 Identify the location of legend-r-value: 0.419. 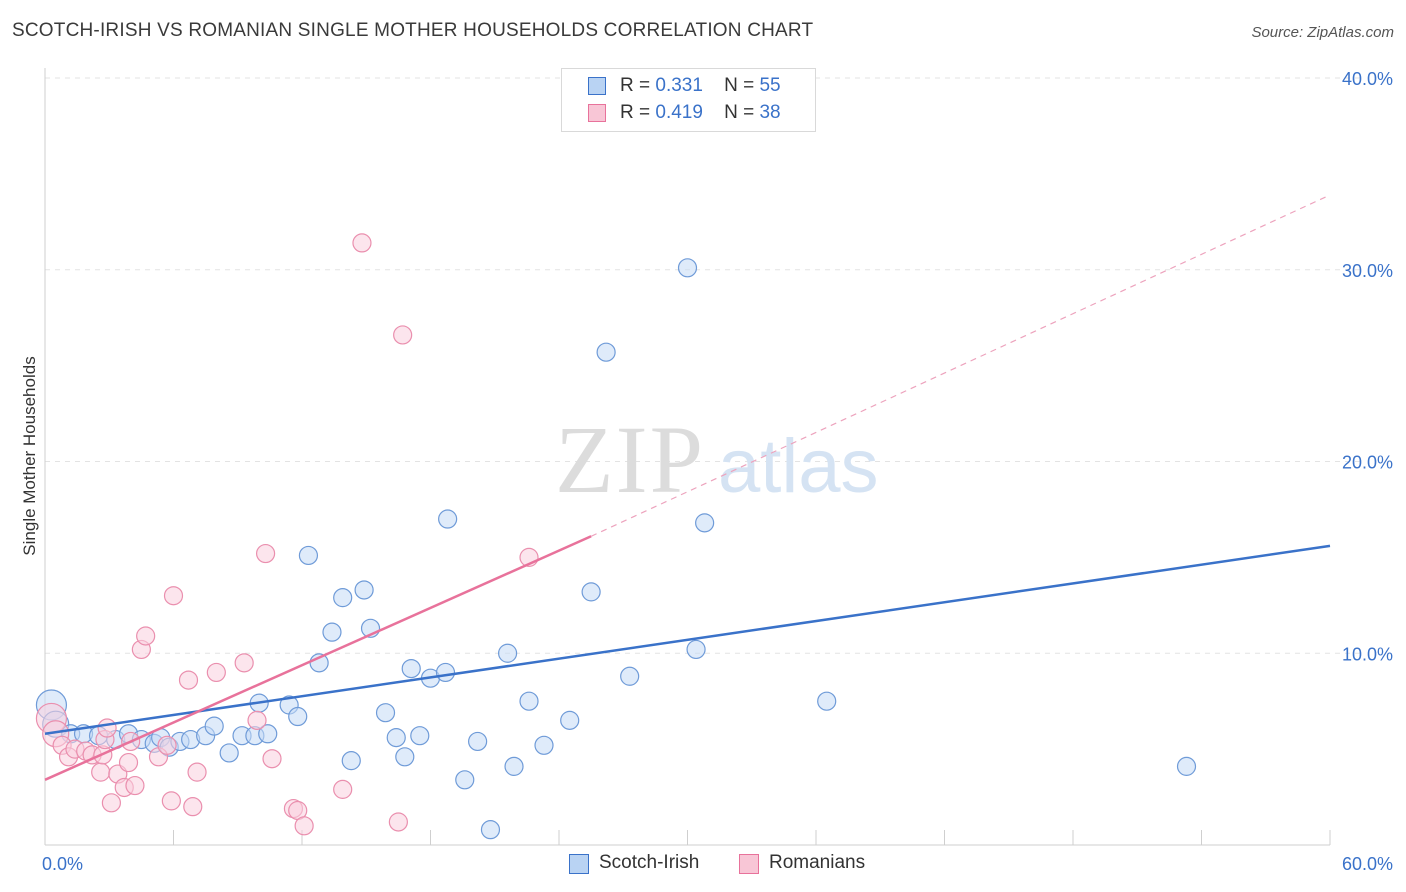
(679, 112).